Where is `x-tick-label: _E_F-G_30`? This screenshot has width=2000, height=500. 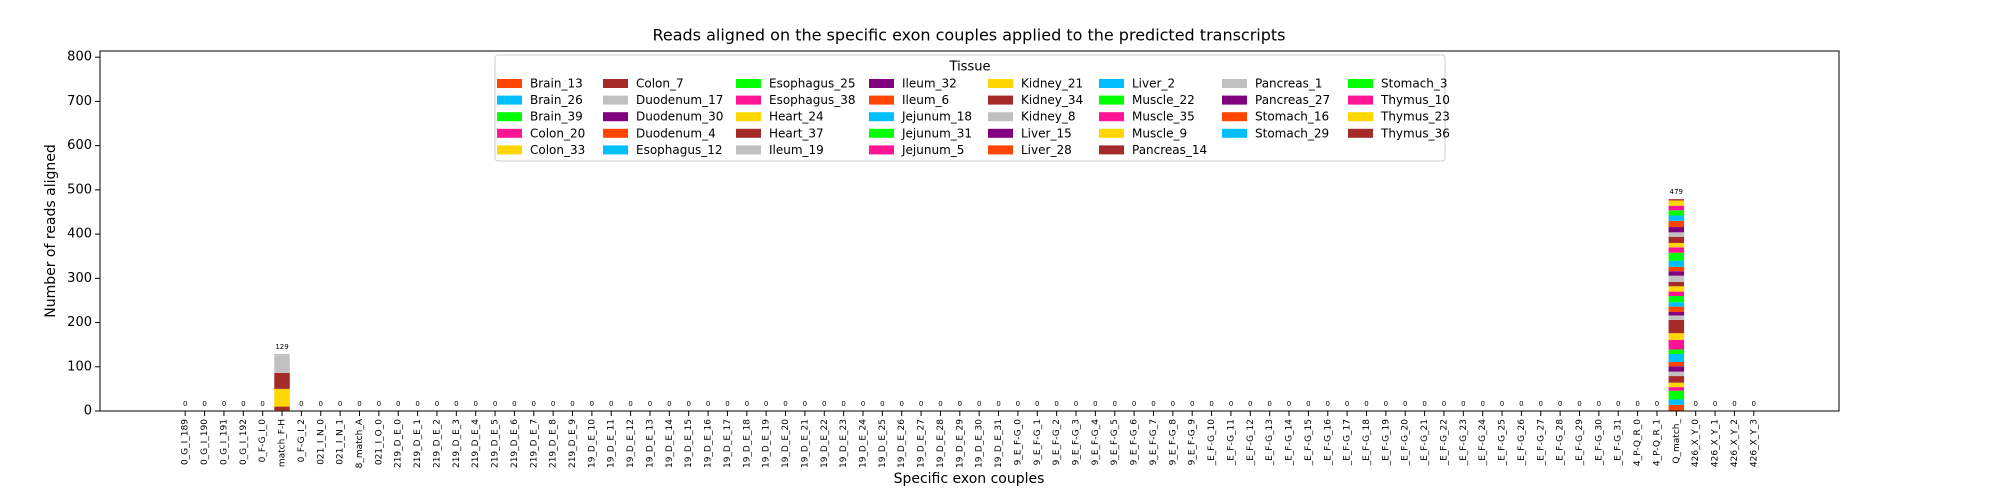 x-tick-label: _E_F-G_30 is located at coordinates (1599, 443).